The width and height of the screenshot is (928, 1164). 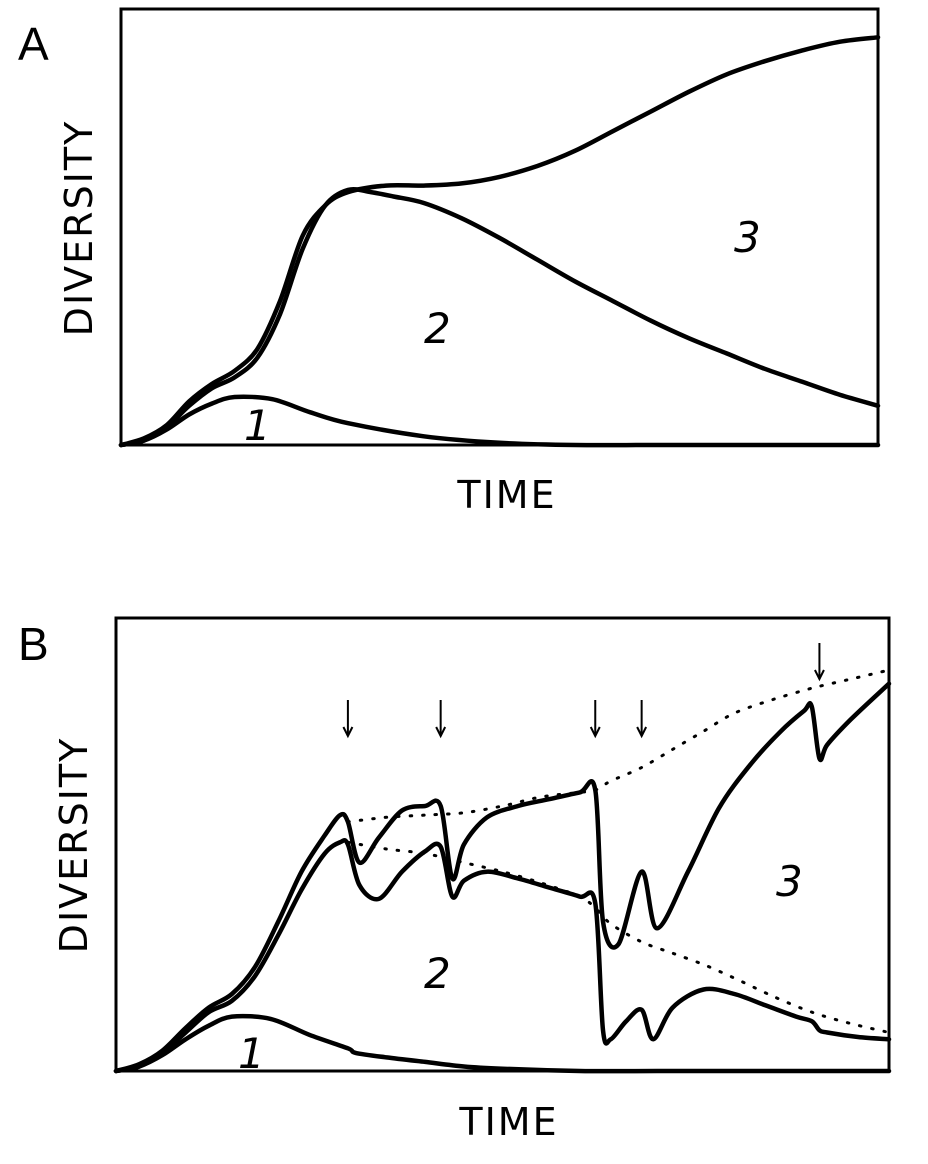 I want to click on panel-b-x-axis-label: TIME, so click(x=508, y=1122).